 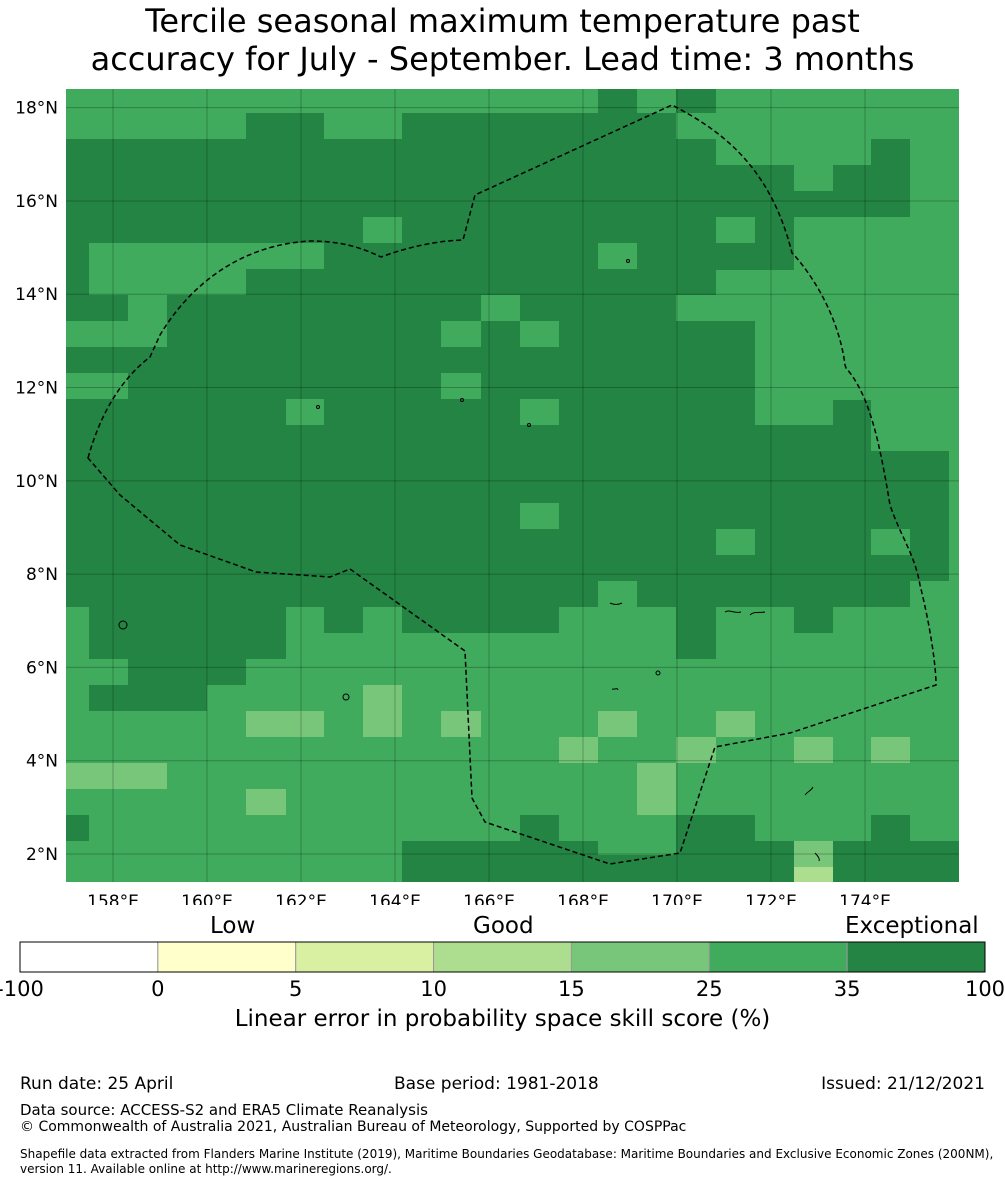 I want to click on colorbar-tick-label: 100, so click(x=985, y=988).